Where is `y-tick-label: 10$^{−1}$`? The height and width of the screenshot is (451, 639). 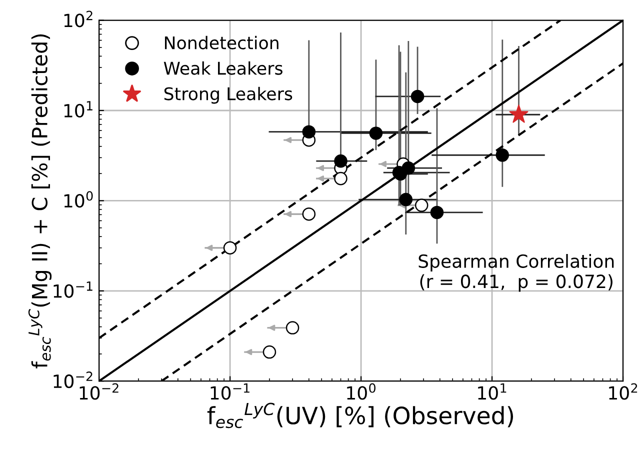 y-tick-label: 10$^{−1}$ is located at coordinates (73, 290).